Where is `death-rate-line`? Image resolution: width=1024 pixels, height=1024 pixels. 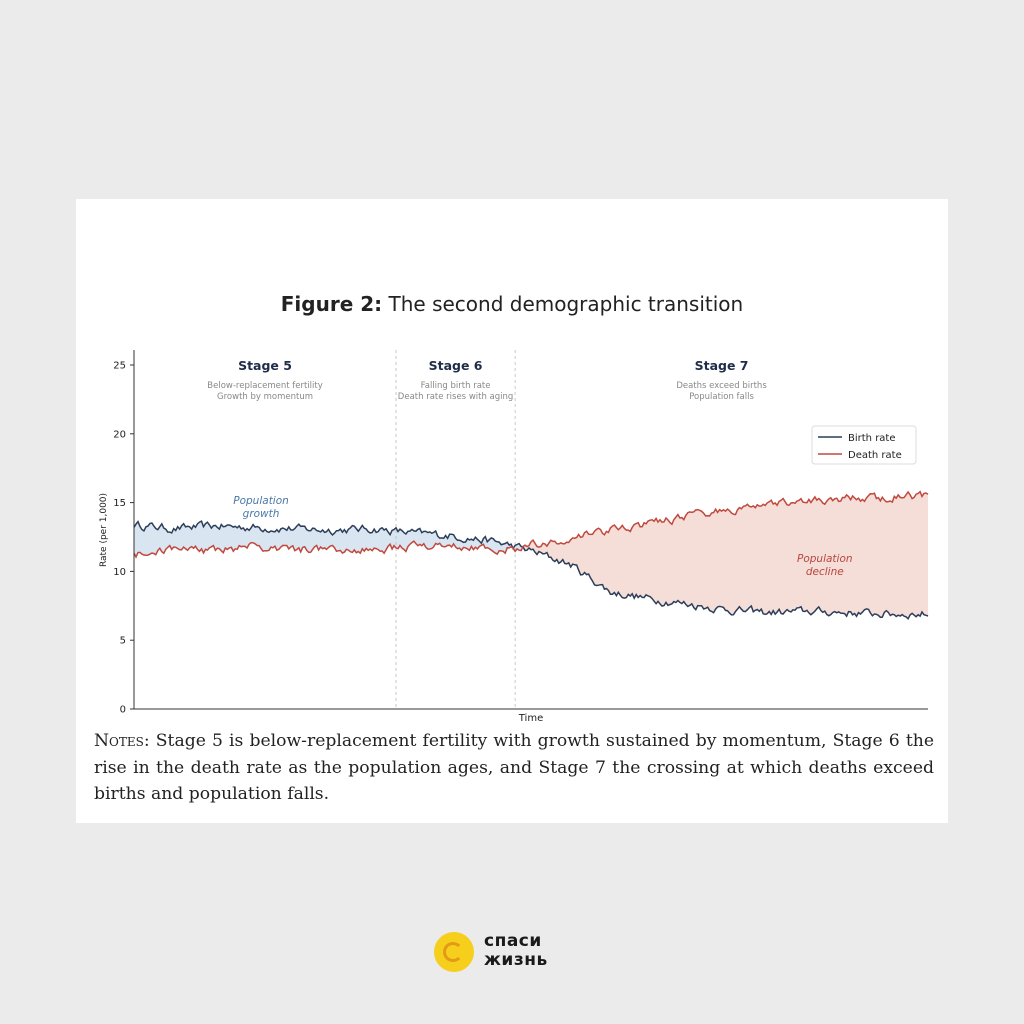 death-rate-line is located at coordinates (531, 524).